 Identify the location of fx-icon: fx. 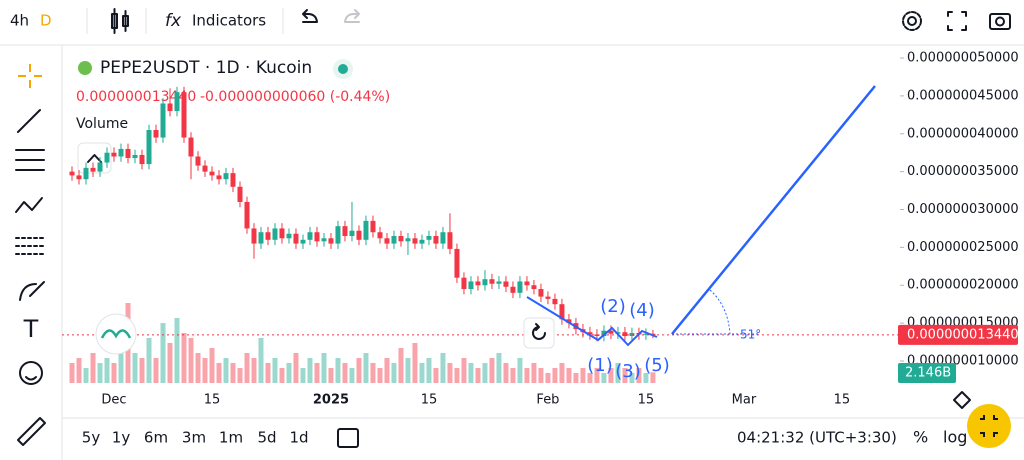
(173, 21).